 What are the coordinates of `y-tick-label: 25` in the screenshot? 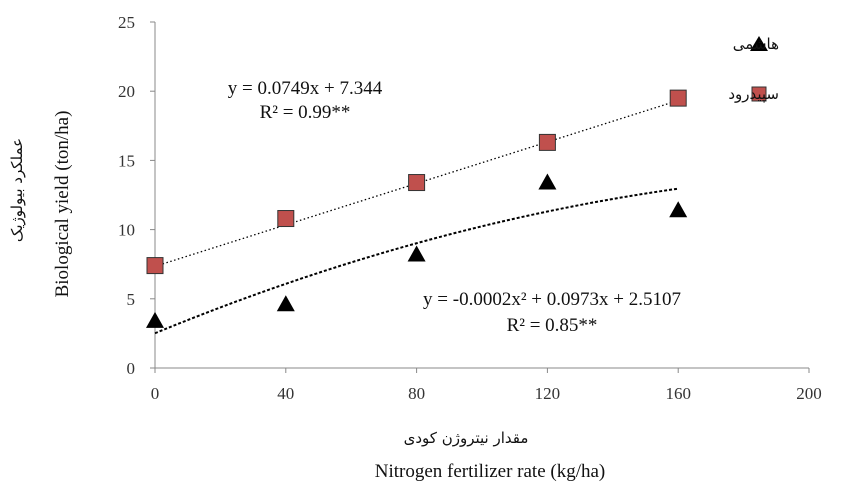 It's located at (126, 22).